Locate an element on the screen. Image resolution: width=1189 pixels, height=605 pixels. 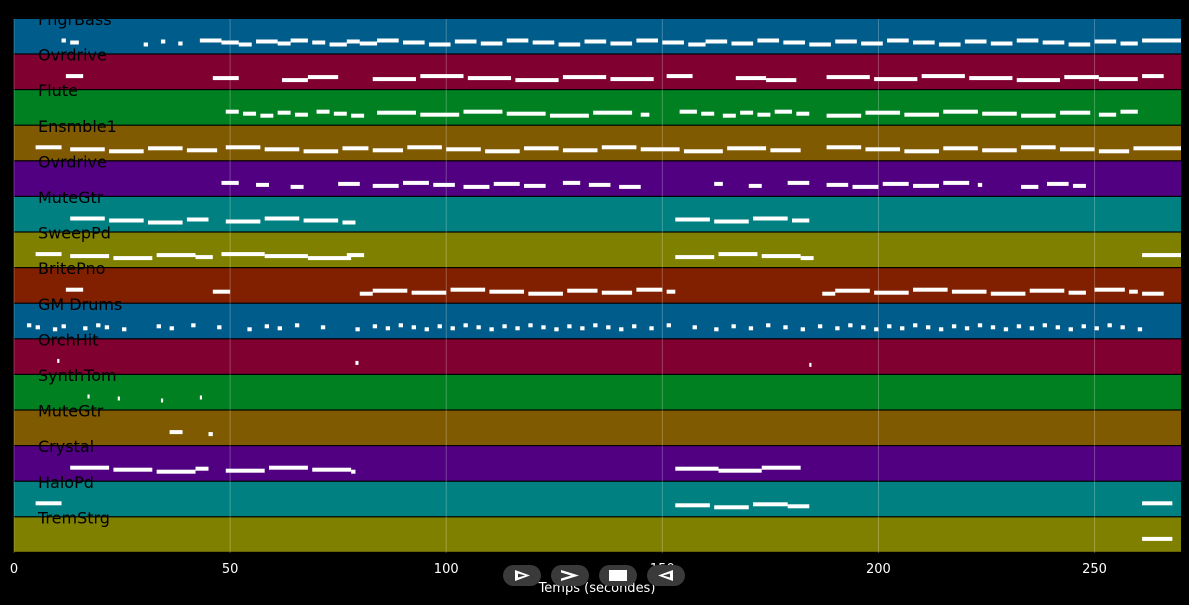
track-label: MuteGtr is located at coordinates (71, 197).